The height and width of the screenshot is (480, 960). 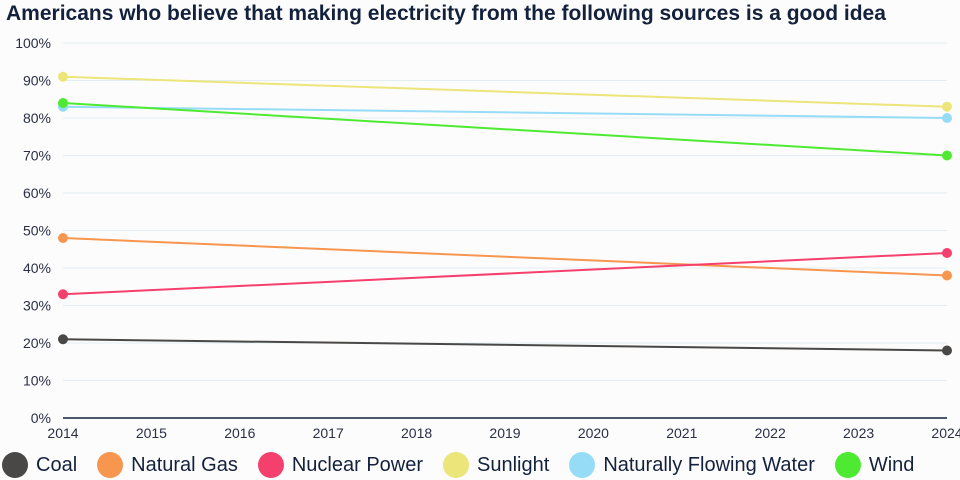 I want to click on y-tick-label: 50%, so click(x=37, y=231).